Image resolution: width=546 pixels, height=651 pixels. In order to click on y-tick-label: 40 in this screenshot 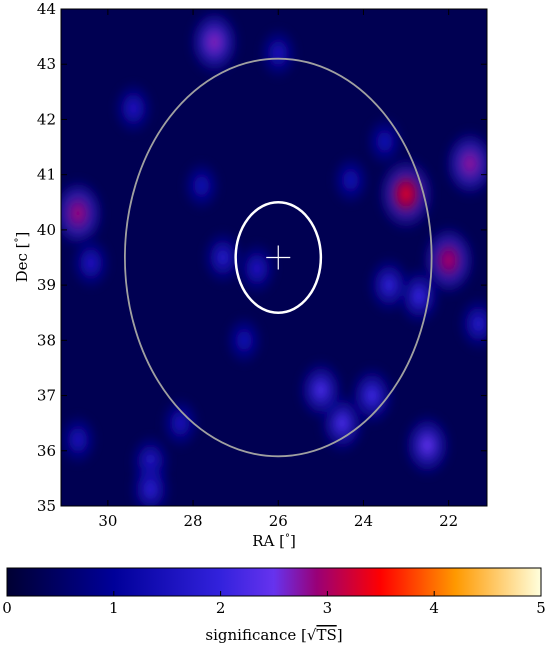, I will do `click(46, 230)`.